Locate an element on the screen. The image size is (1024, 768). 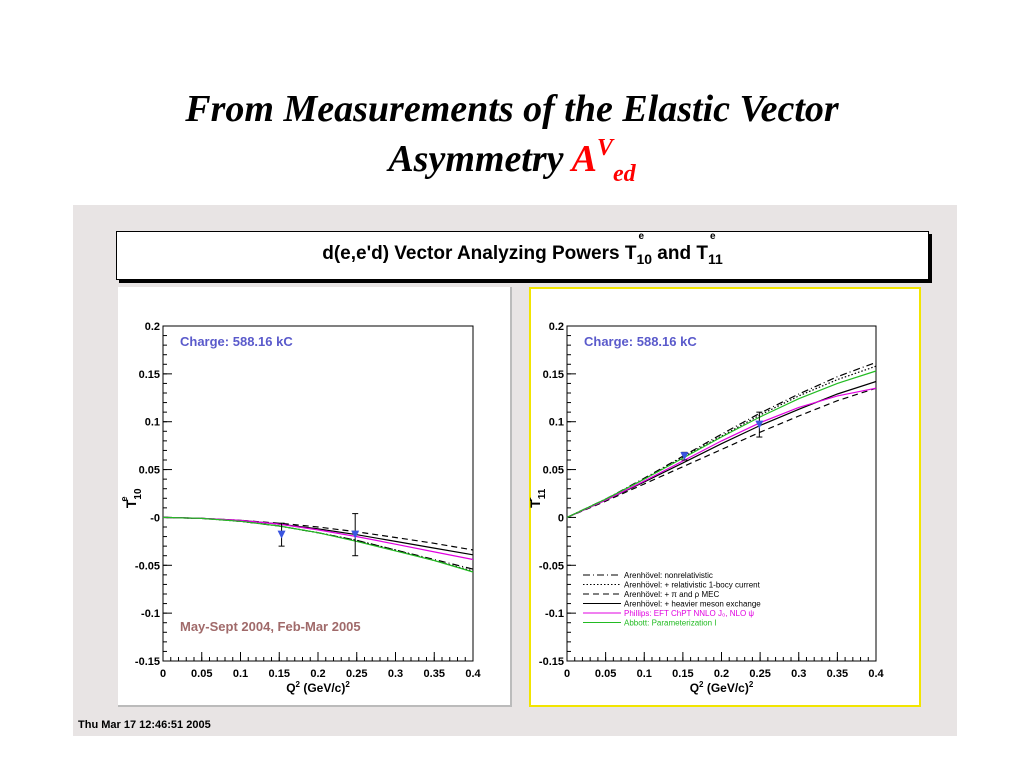
legend-entry: Phillips: EFT ChPT NNLO J₀, NLO ψ is located at coordinates (689, 613).